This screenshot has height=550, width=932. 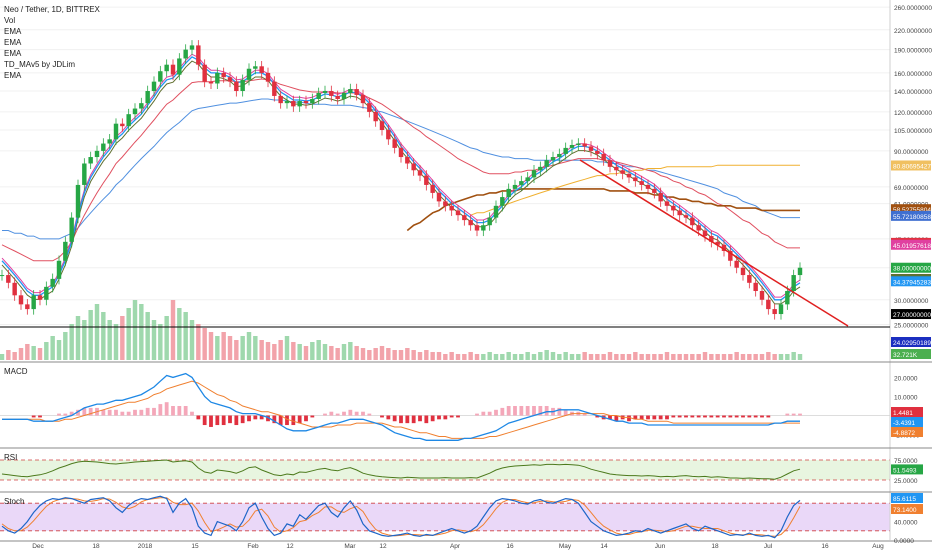 I want to click on stoch-title: Stoch, so click(x=14, y=501).